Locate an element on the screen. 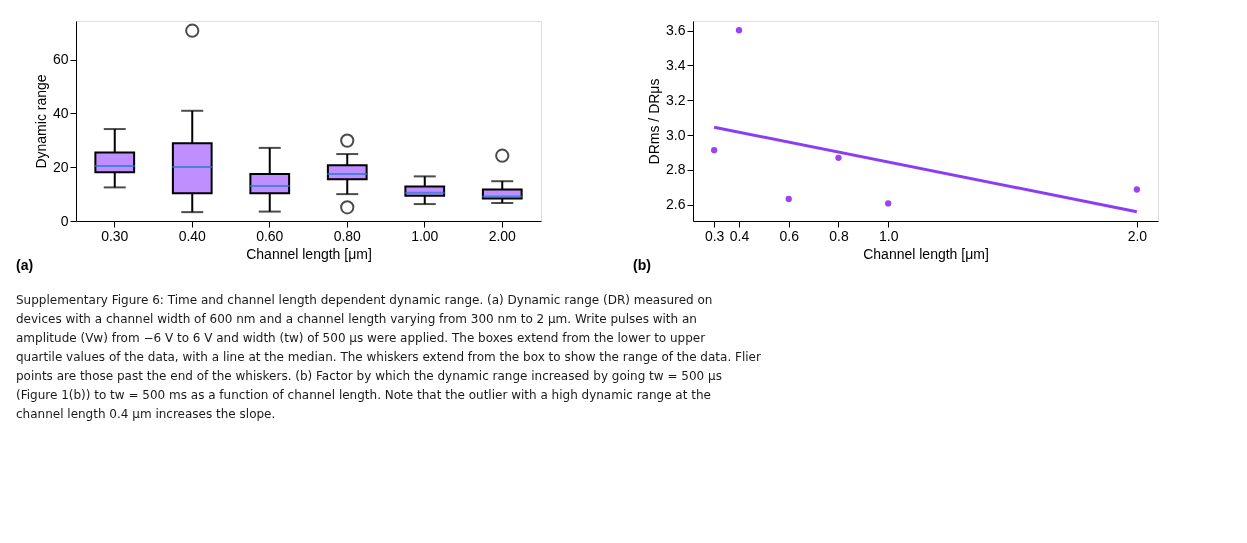 The height and width of the screenshot is (543, 1247). x-tick-label: 0.6 is located at coordinates (789, 235).